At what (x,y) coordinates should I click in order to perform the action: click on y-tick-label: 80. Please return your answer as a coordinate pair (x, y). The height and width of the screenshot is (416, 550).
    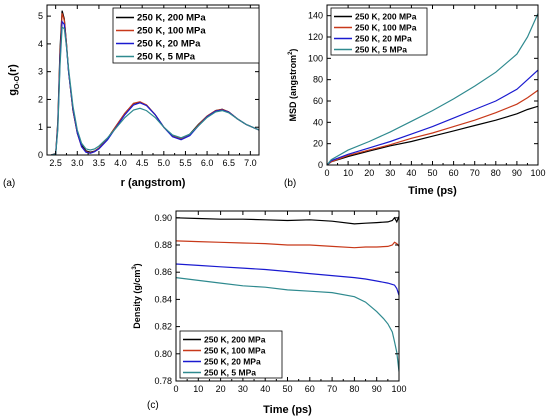
    Looking at the image, I should click on (318, 80).